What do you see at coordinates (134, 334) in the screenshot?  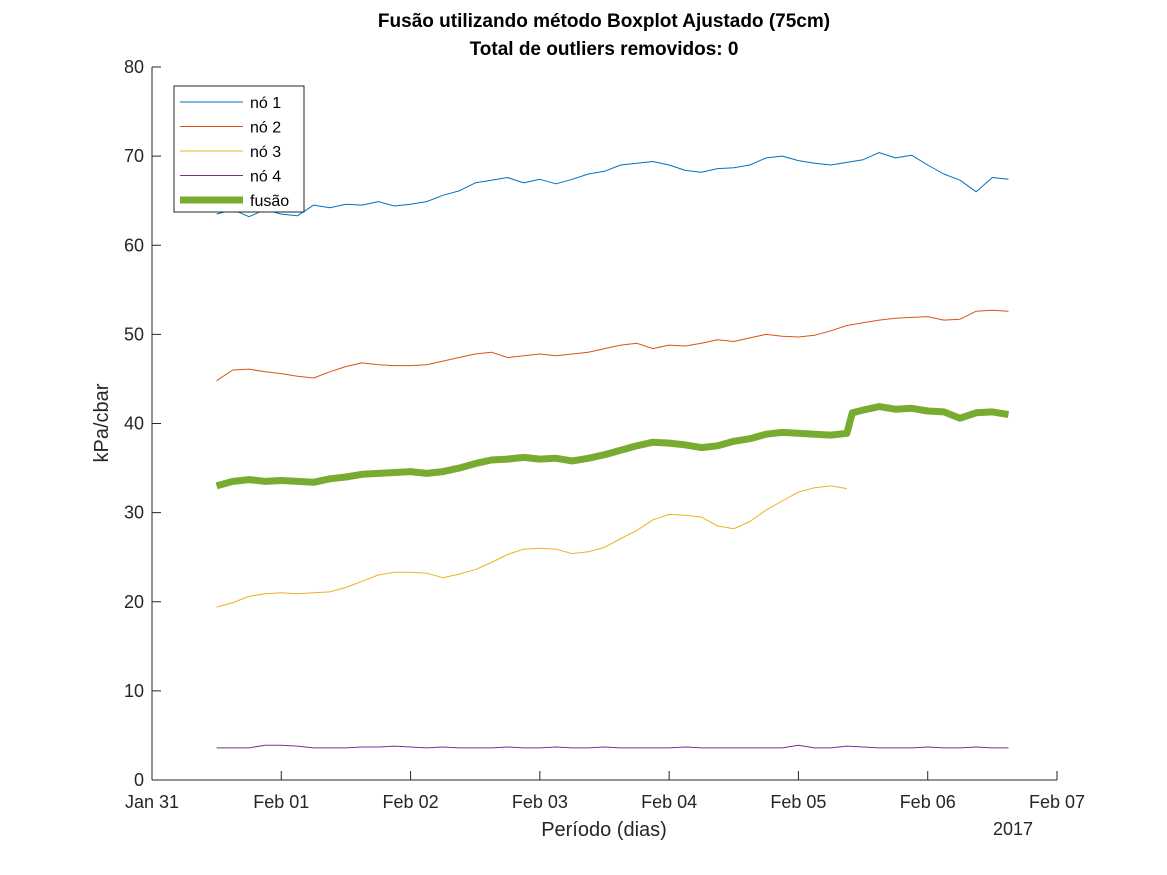 I see `y-tick-label: 50` at bounding box center [134, 334].